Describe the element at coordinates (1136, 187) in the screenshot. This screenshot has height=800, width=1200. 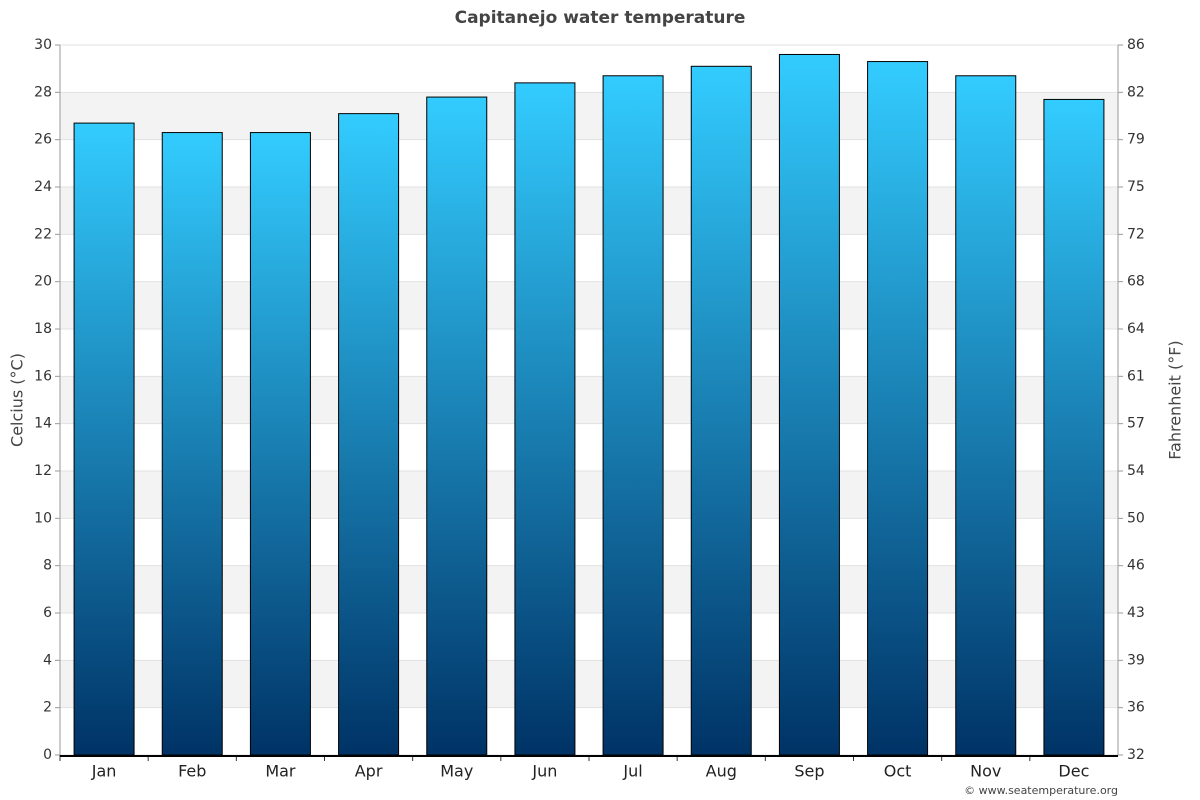
I see `y2-tick-label: 75` at that location.